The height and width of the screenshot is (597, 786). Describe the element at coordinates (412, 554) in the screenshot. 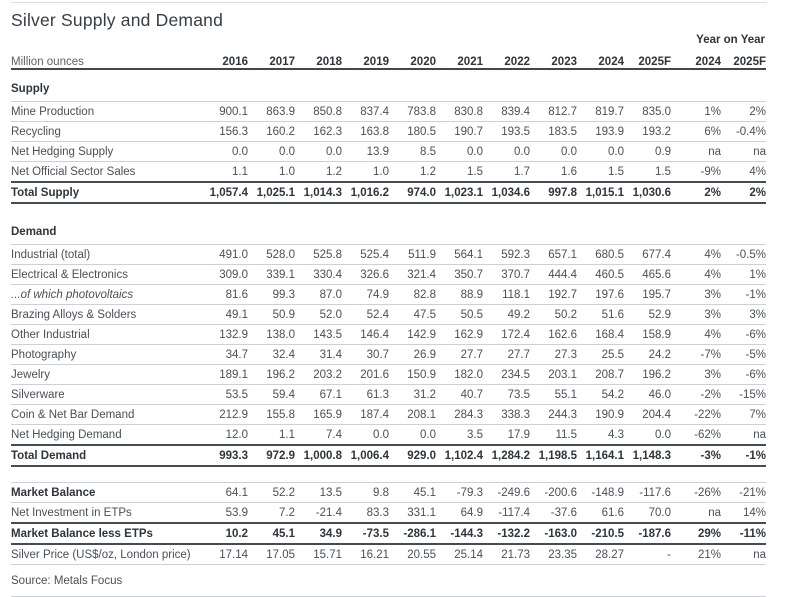

I see `cell-value: 20.55` at that location.